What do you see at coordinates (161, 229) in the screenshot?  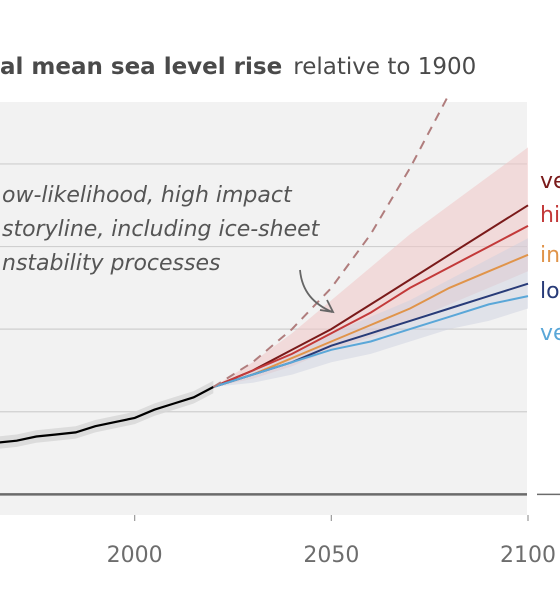 I see `annotation-line-1: storyline, including ice-sheet` at bounding box center [161, 229].